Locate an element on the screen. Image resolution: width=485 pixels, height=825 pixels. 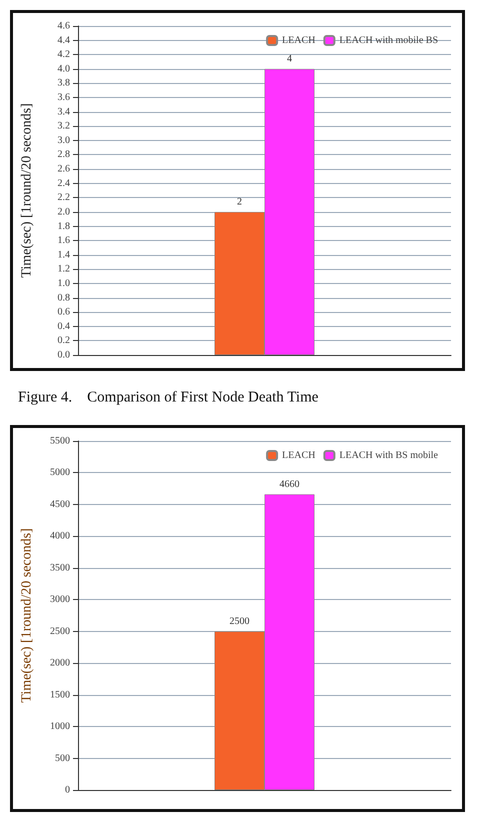
y-tick-label: 0.6 is located at coordinates (64, 312).